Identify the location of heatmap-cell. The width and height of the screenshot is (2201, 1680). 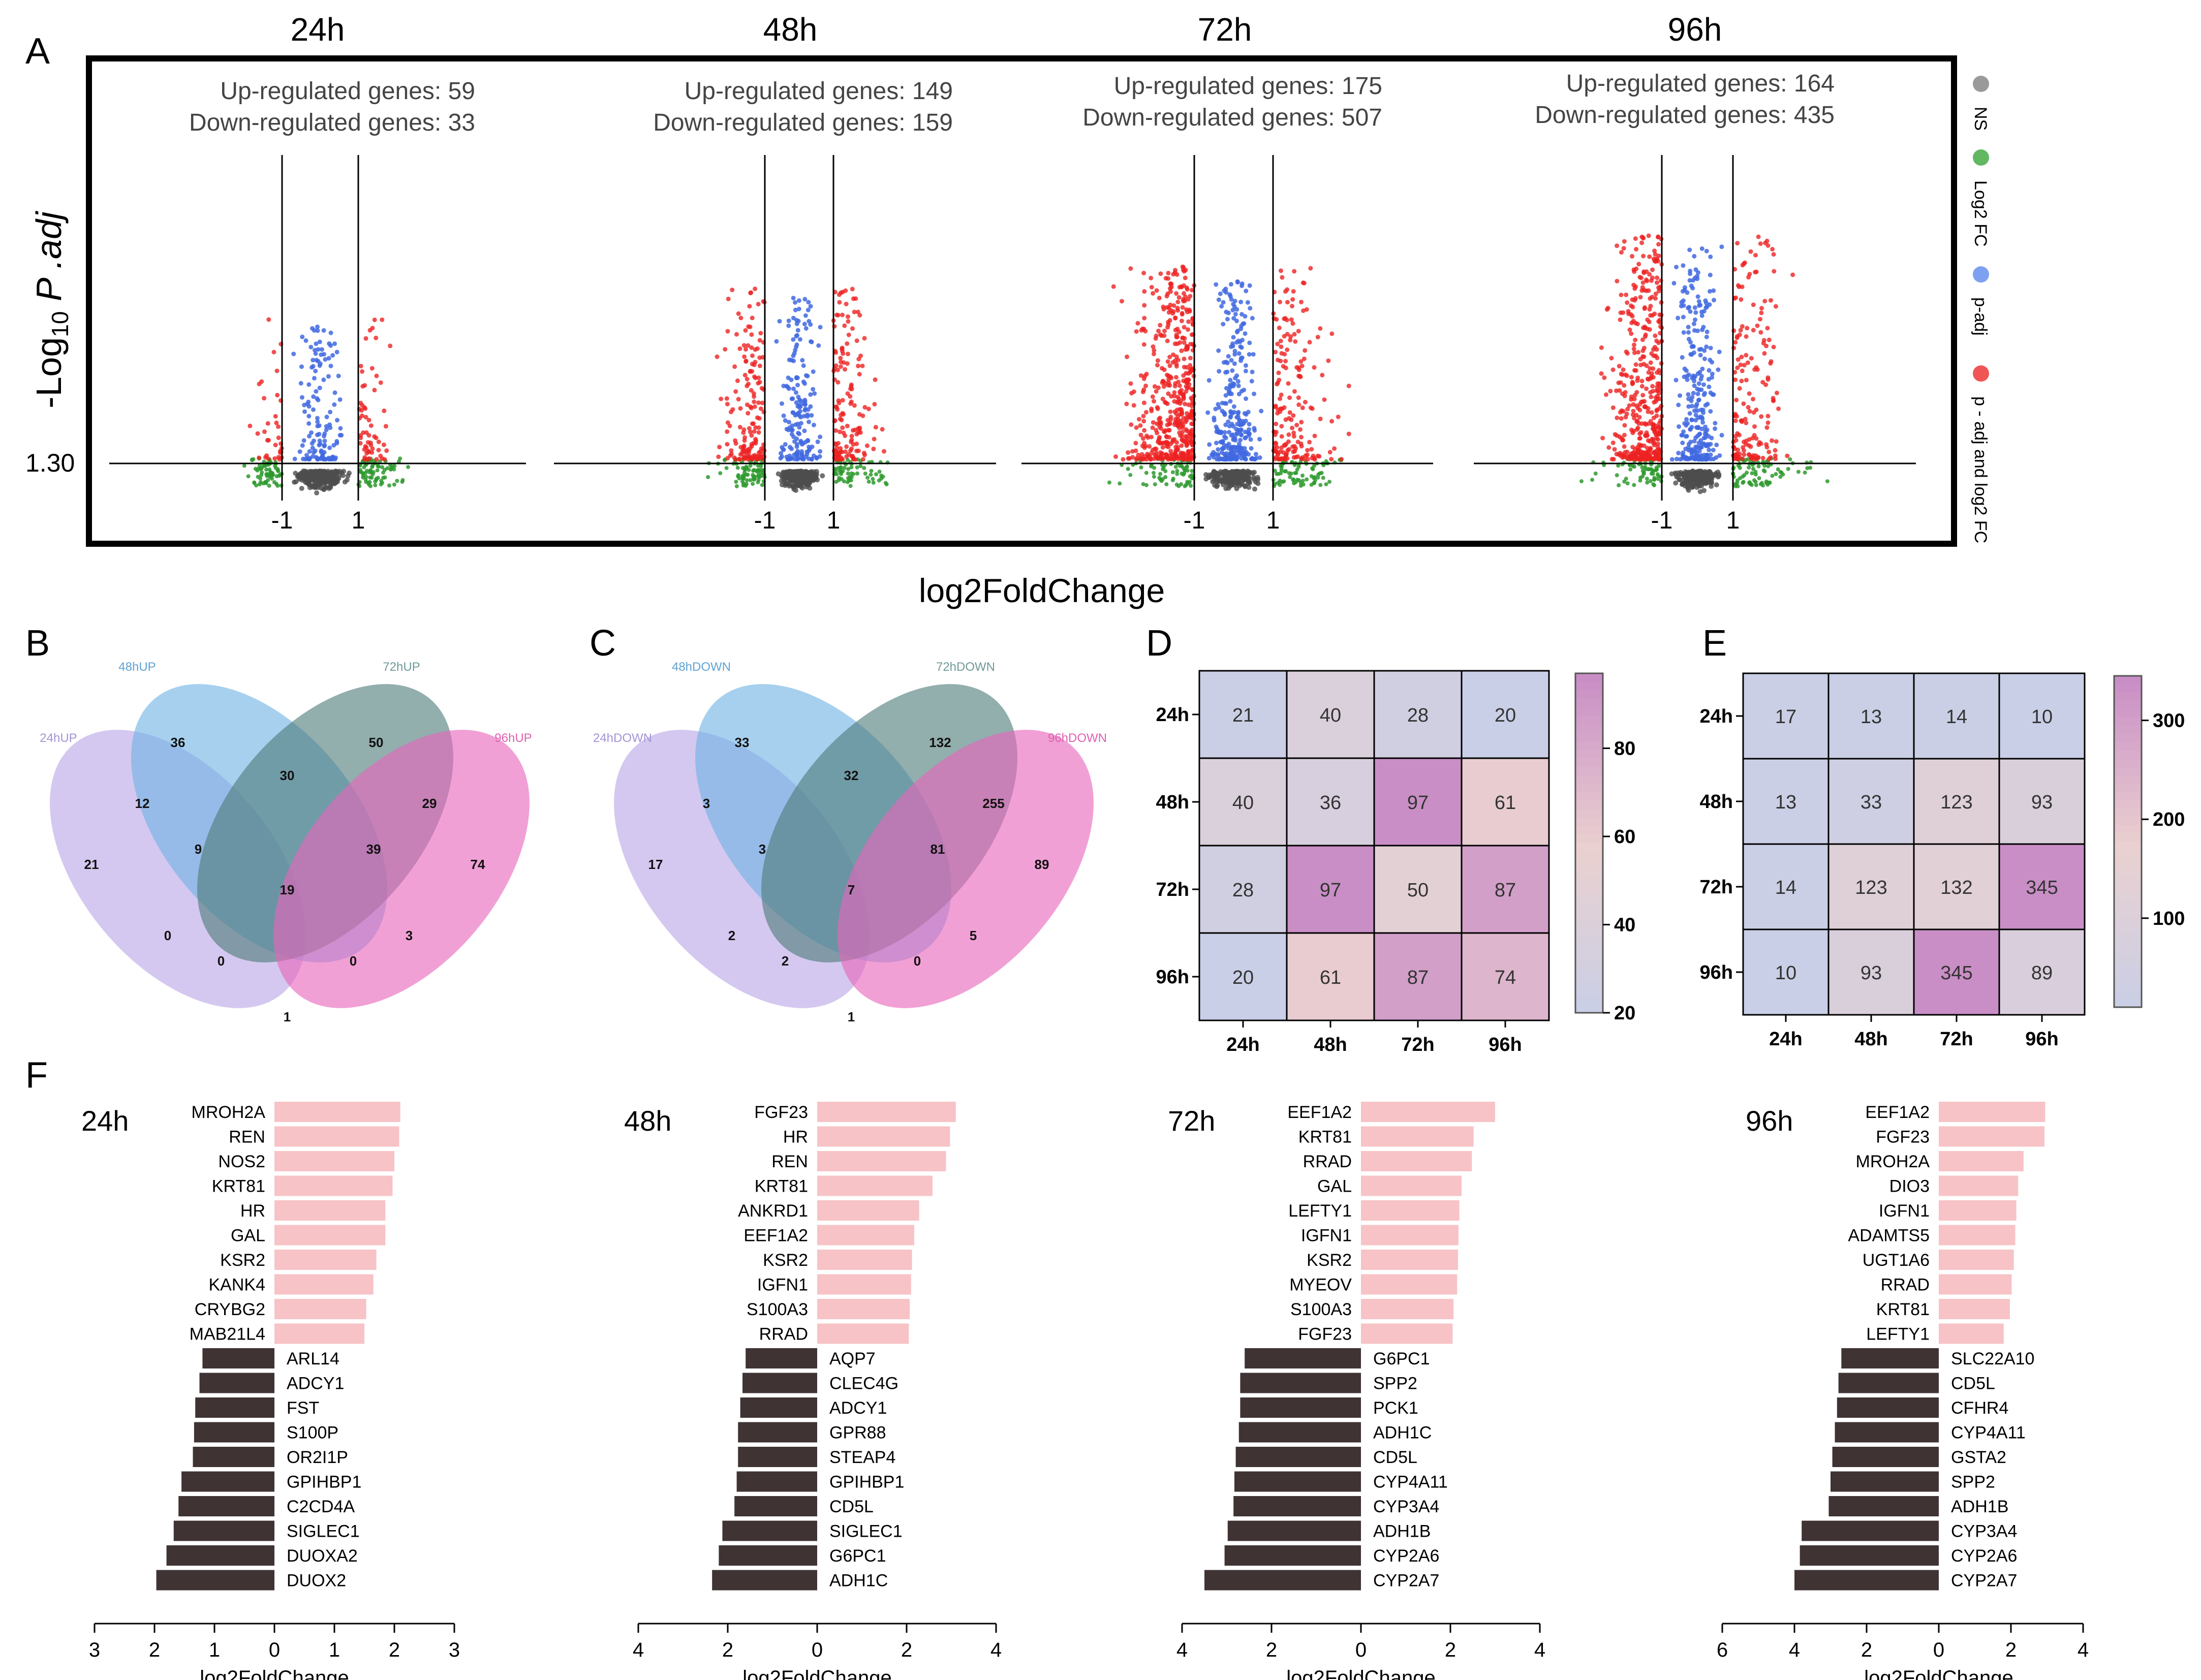
(1871, 886).